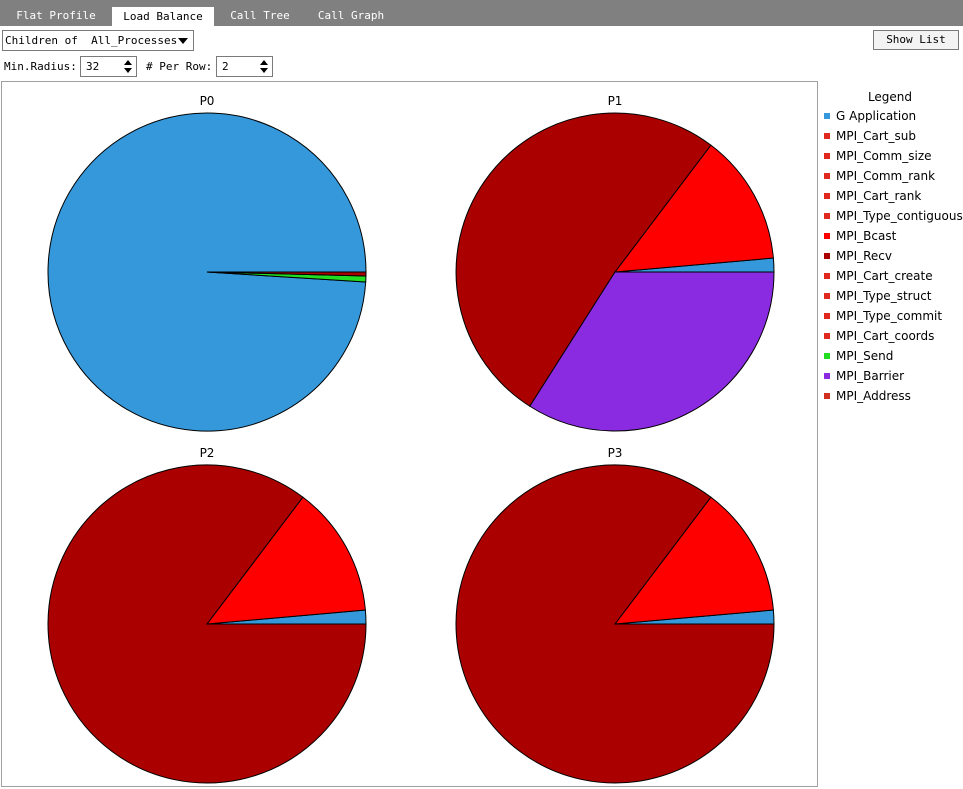 This screenshot has width=963, height=789. I want to click on children-select: Children of All_Processes, so click(98, 40).